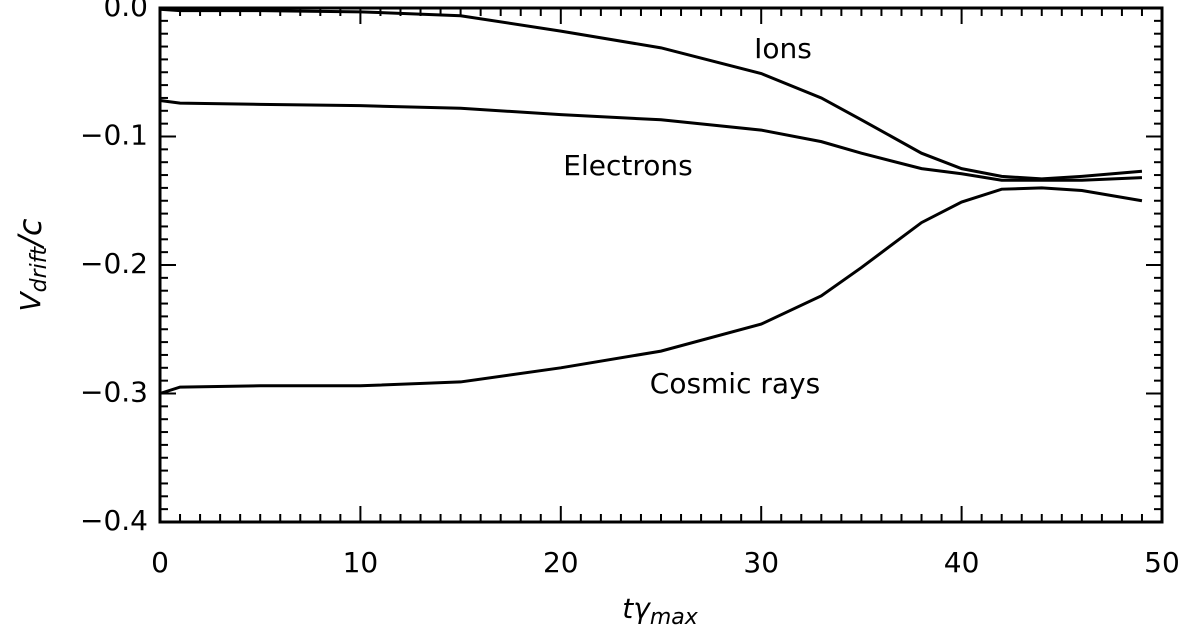 This screenshot has width=1193, height=634. What do you see at coordinates (962, 562) in the screenshot?
I see `x-tick-label: 40` at bounding box center [962, 562].